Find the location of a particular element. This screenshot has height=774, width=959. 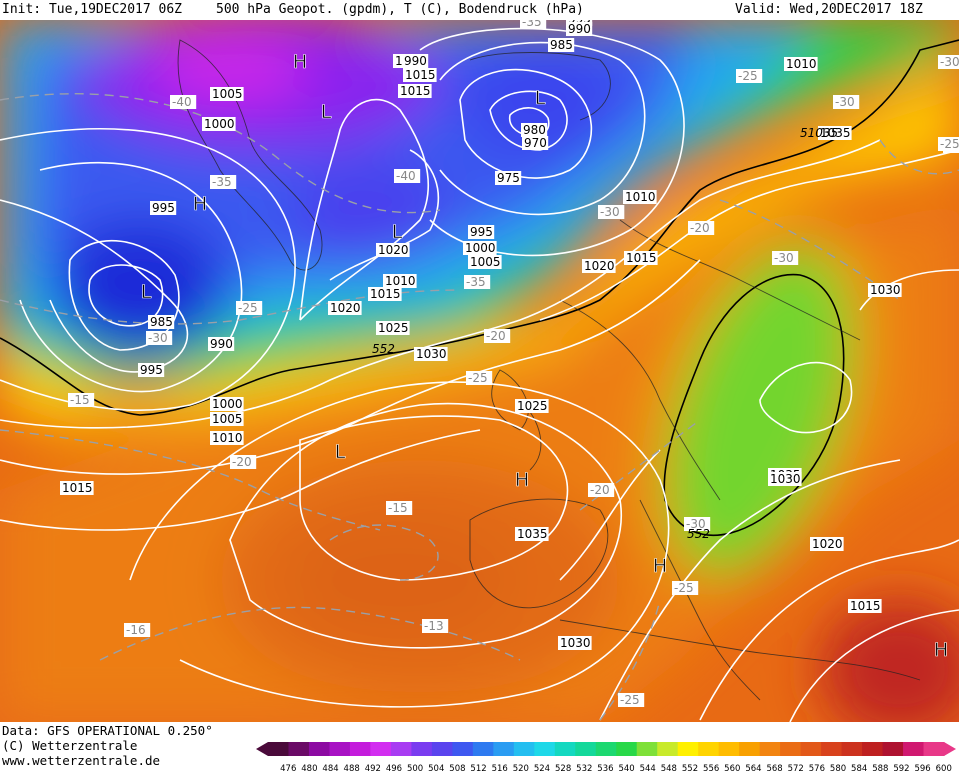

height-contour-label: 552 is located at coordinates (698, 534).